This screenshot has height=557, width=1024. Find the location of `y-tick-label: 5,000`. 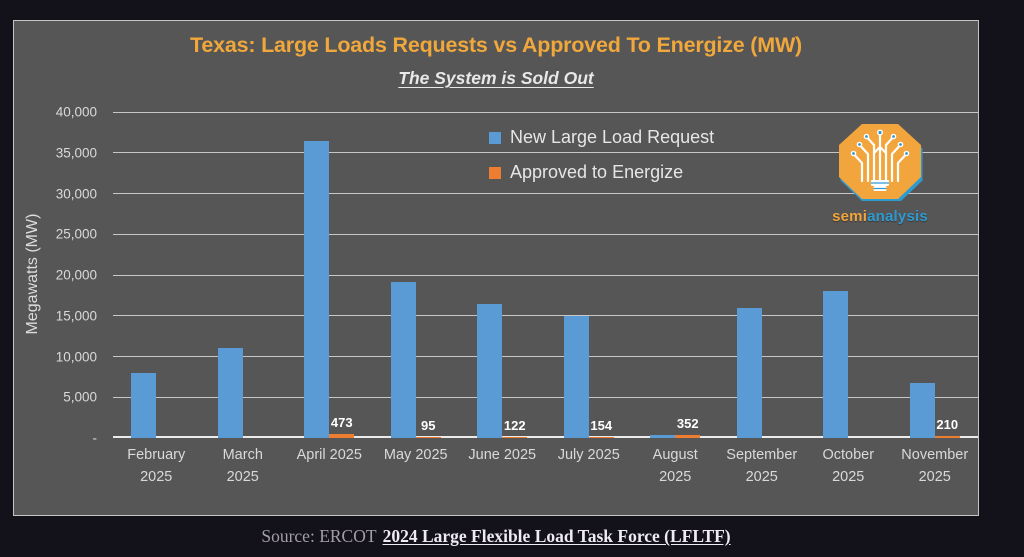

y-tick-label: 5,000 is located at coordinates (80, 397).